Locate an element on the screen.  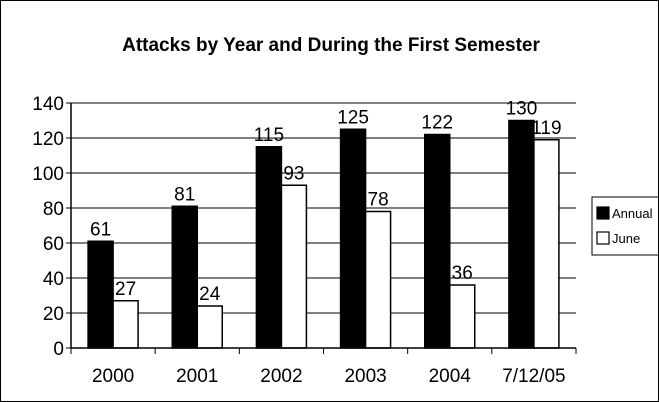
data-label: 119 is located at coordinates (546, 128).